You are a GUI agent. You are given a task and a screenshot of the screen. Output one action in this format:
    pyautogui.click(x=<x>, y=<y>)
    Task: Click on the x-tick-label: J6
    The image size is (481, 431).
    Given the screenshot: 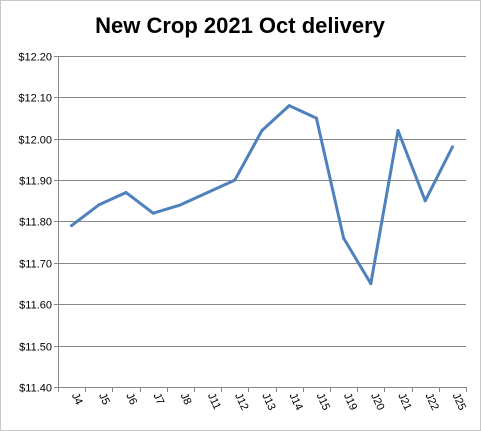 What is the action you would take?
    pyautogui.click(x=131, y=399)
    